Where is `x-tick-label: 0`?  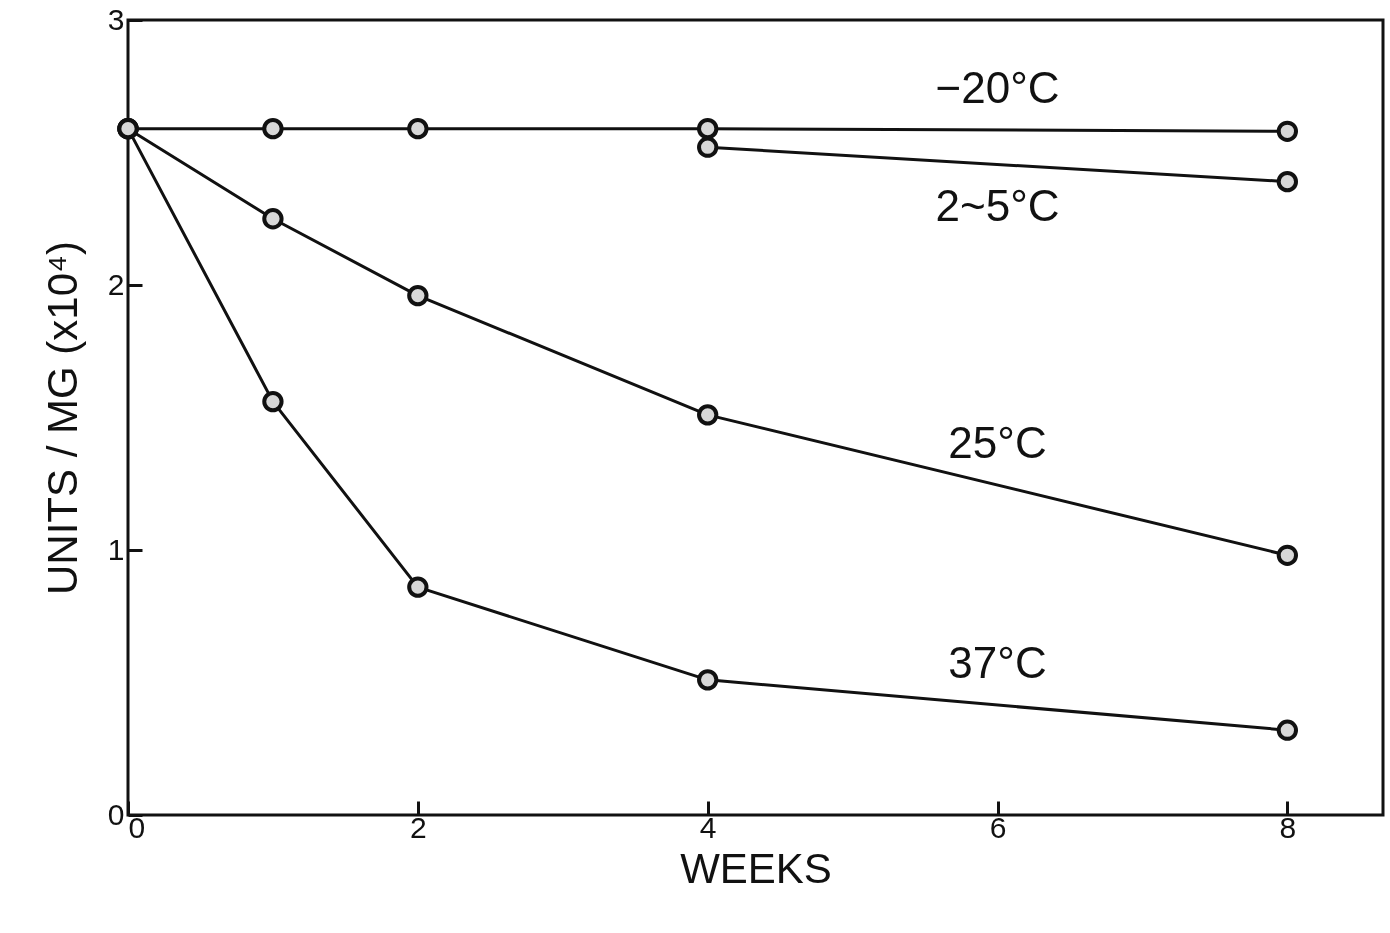
x-tick-label: 0 is located at coordinates (137, 827).